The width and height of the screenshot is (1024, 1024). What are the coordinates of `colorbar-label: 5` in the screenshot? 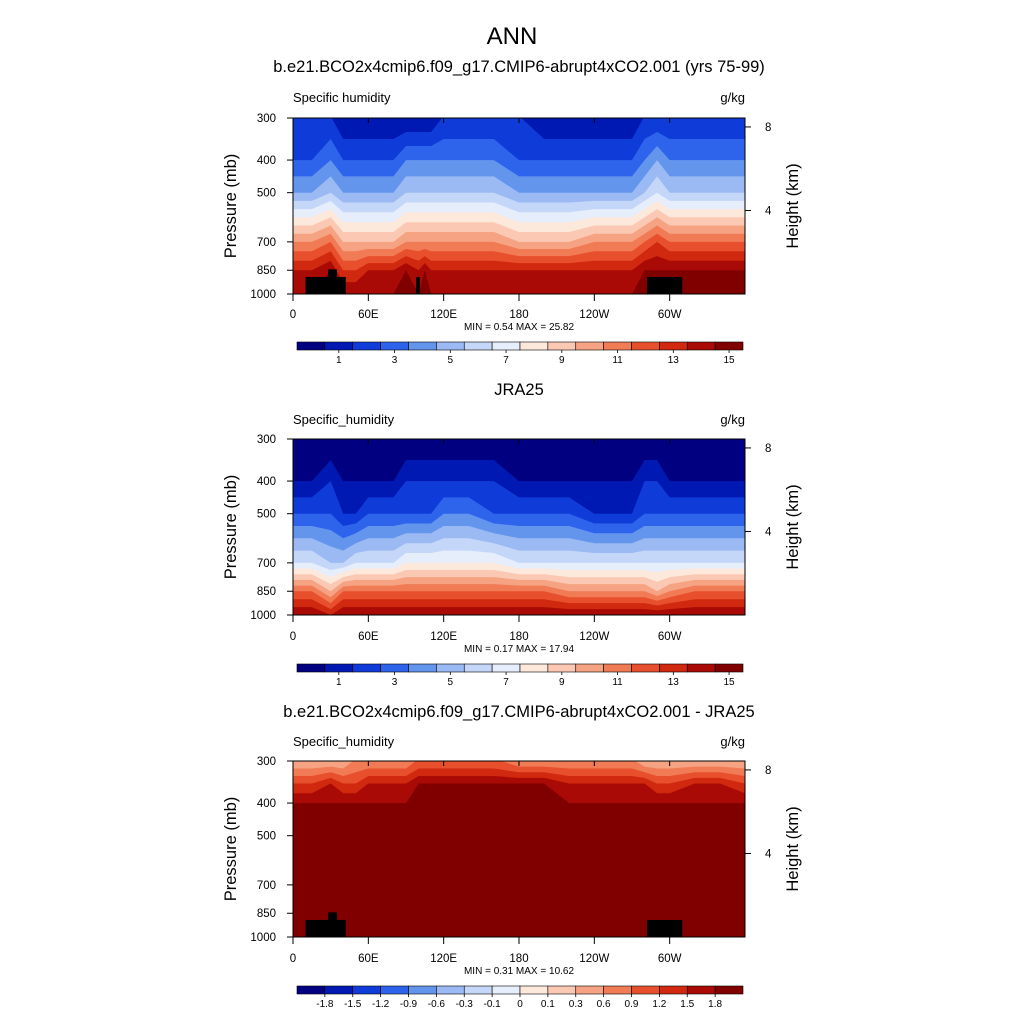 It's located at (451, 682).